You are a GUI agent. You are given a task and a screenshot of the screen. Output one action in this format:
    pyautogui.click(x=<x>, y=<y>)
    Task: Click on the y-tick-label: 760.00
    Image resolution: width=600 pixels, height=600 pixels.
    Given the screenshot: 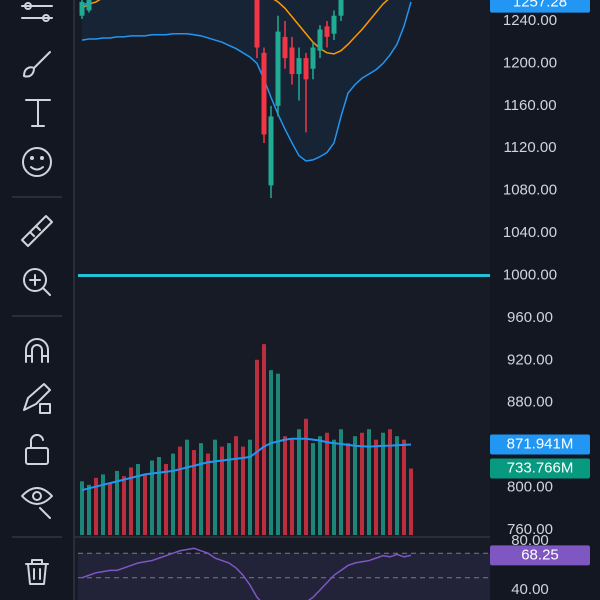 What is the action you would take?
    pyautogui.click(x=530, y=529)
    